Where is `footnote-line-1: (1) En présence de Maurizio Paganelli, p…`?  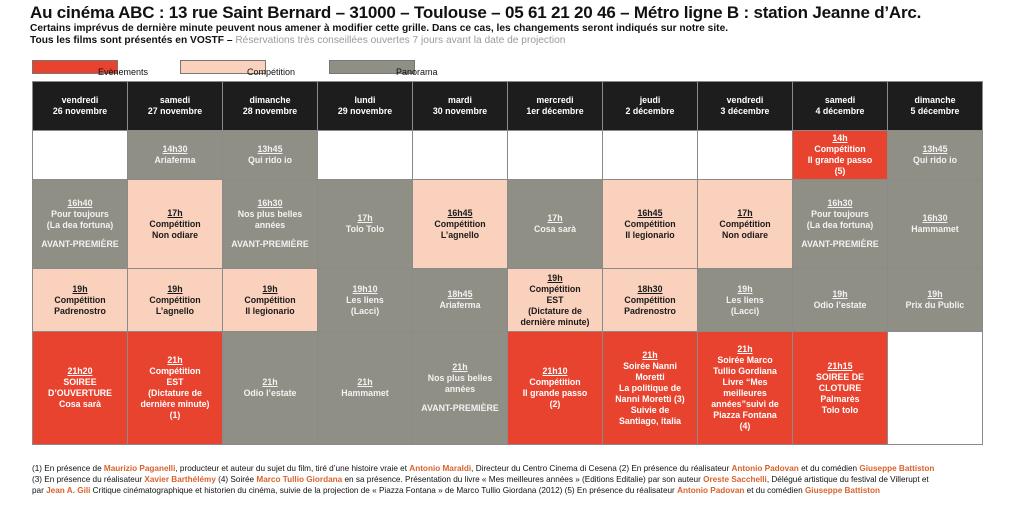 footnote-line-1: (1) En présence de Maurizio Paganelli, p… is located at coordinates (527, 468).